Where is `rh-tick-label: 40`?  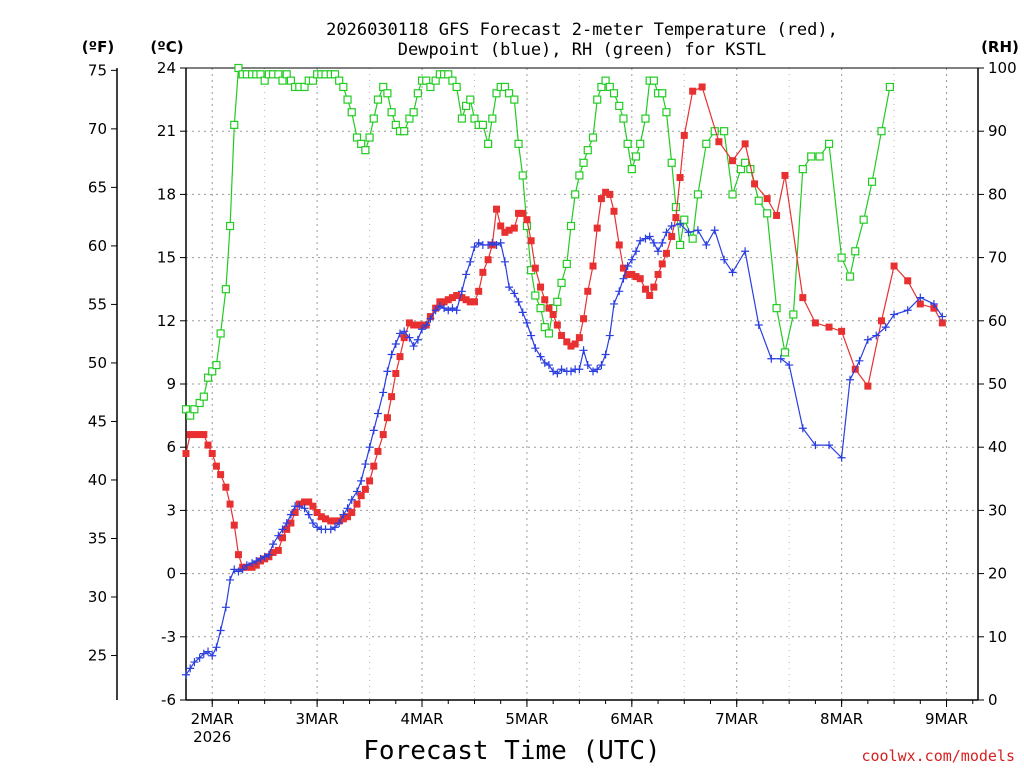
rh-tick-label: 40 is located at coordinates (997, 447).